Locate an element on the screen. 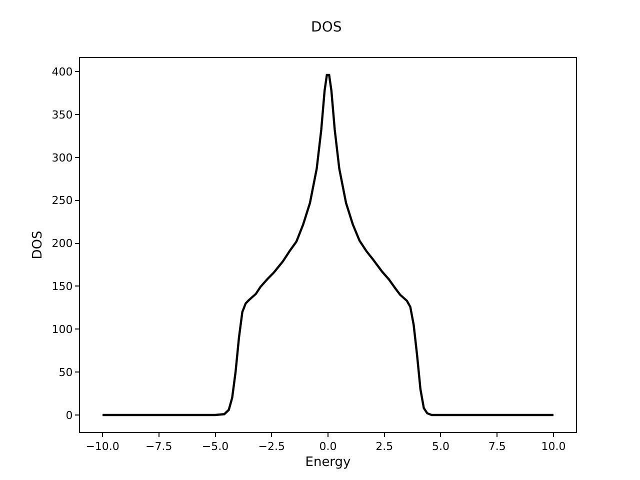 The height and width of the screenshot is (480, 640). y-tick-label: 200 is located at coordinates (62, 243).